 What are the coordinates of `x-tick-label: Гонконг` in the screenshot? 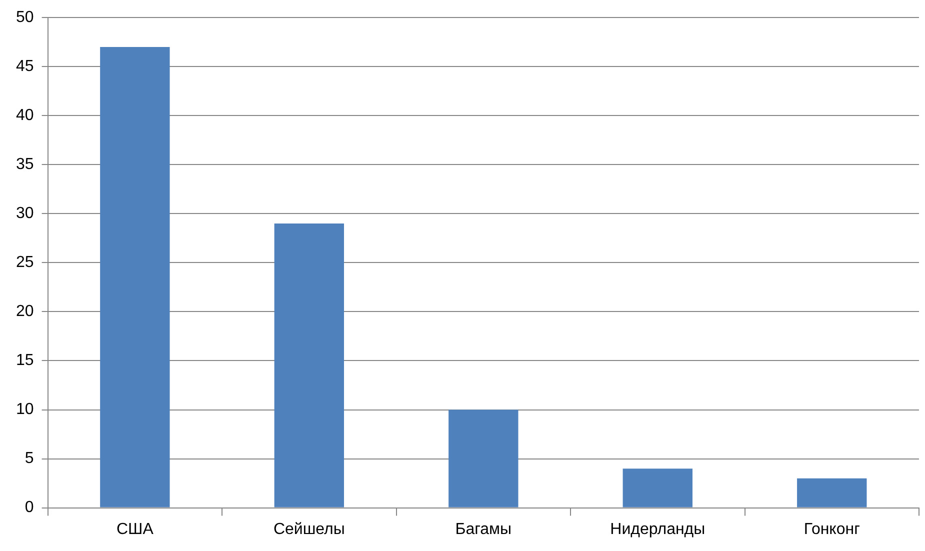 It's located at (832, 529).